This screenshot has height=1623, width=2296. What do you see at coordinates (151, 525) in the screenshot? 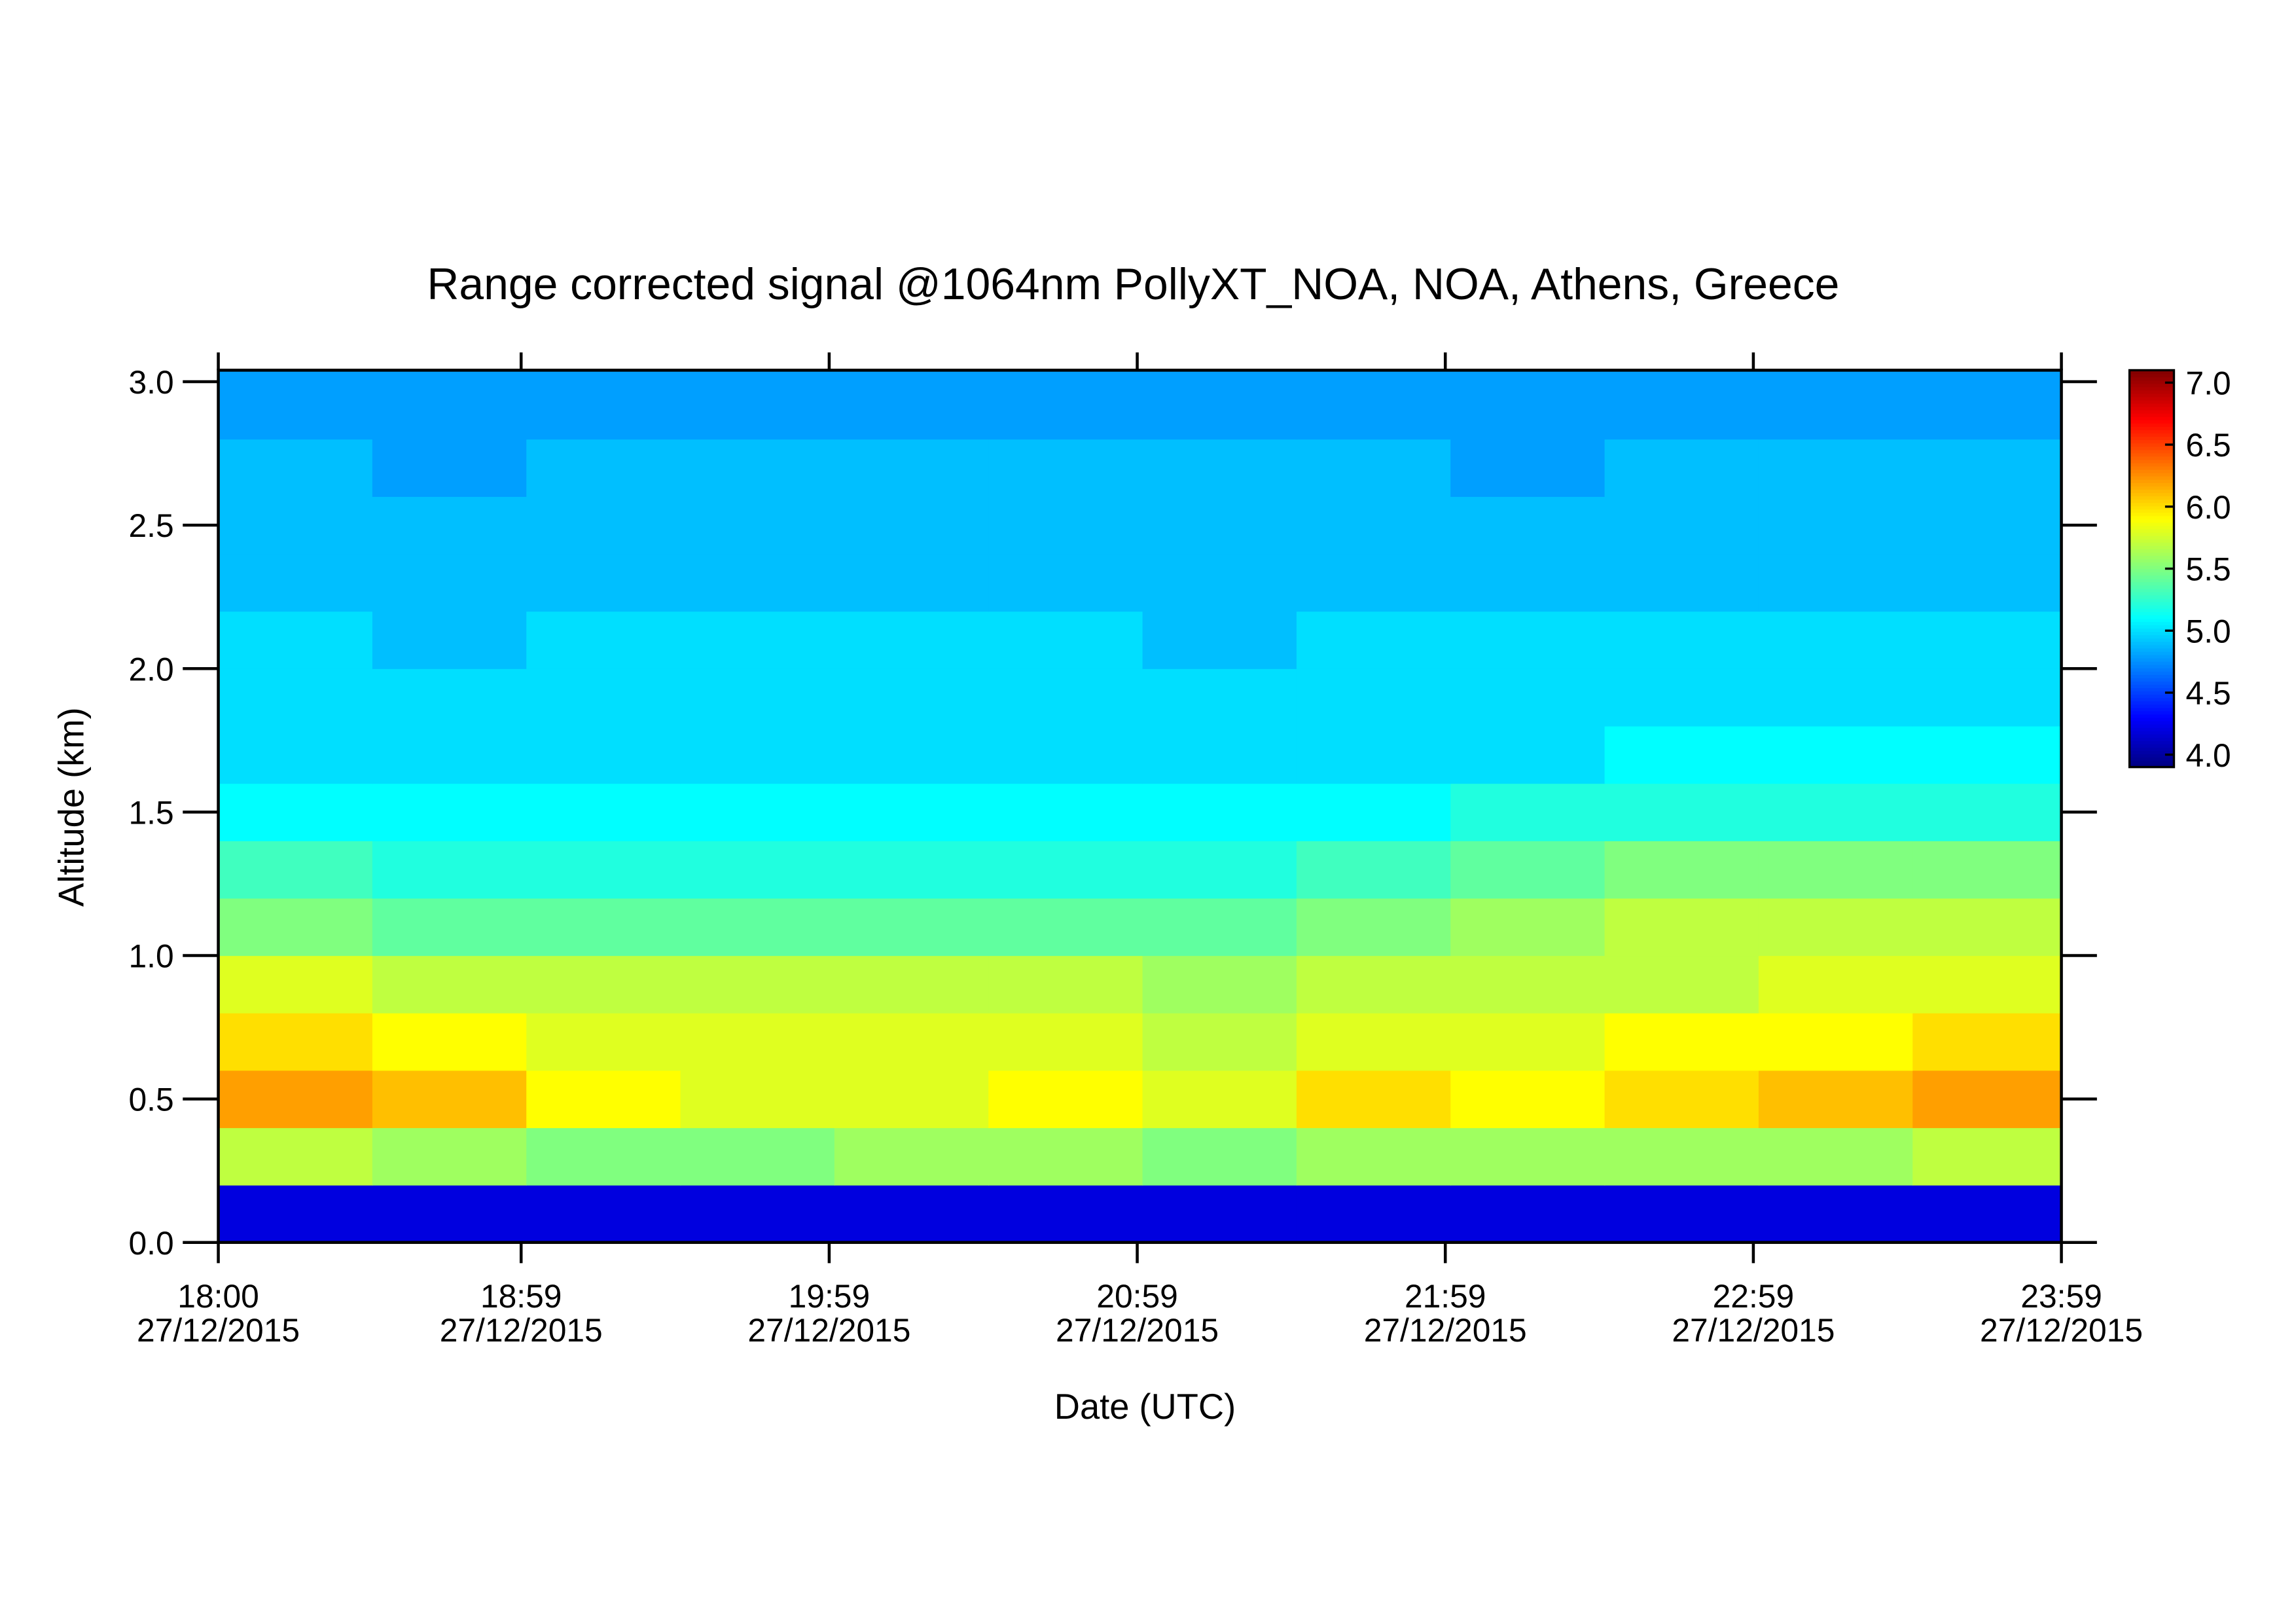
I see `y-tick-label: 2.5` at bounding box center [151, 525].